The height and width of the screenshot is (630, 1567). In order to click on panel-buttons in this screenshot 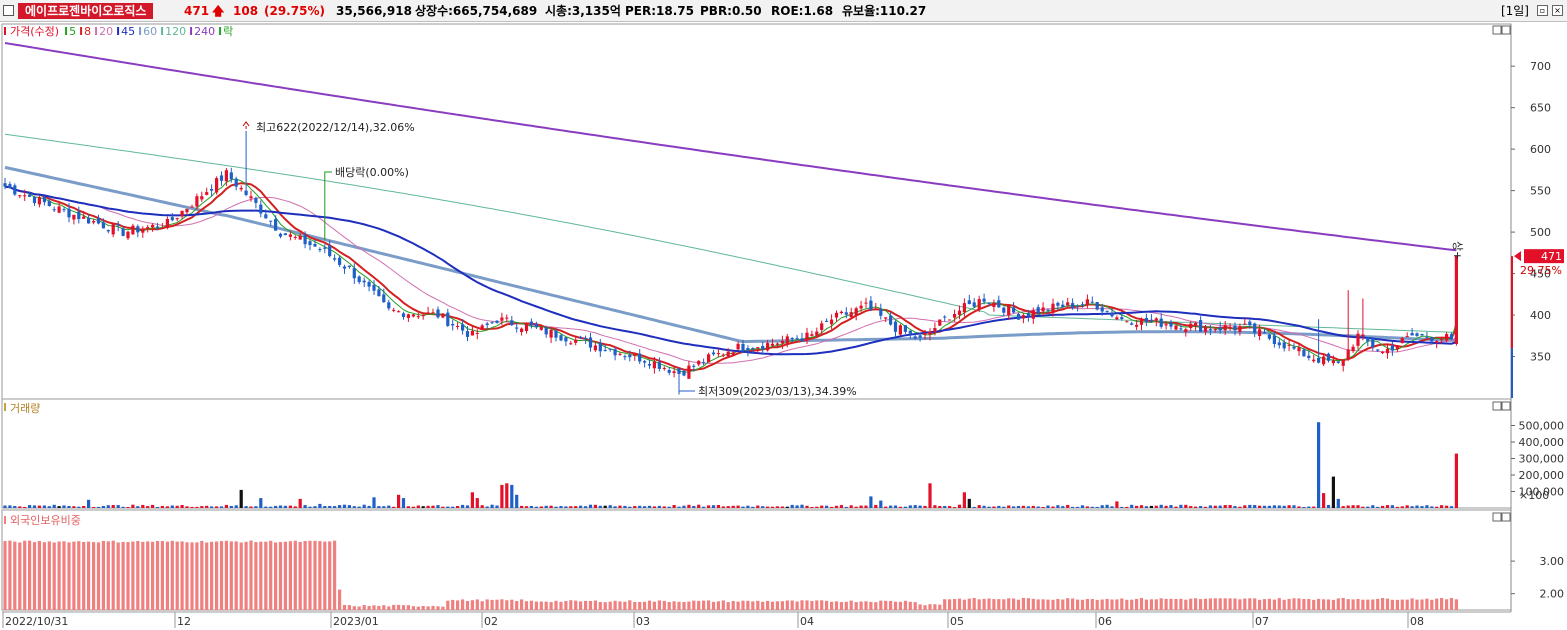, I will do `click(1501, 273)`.